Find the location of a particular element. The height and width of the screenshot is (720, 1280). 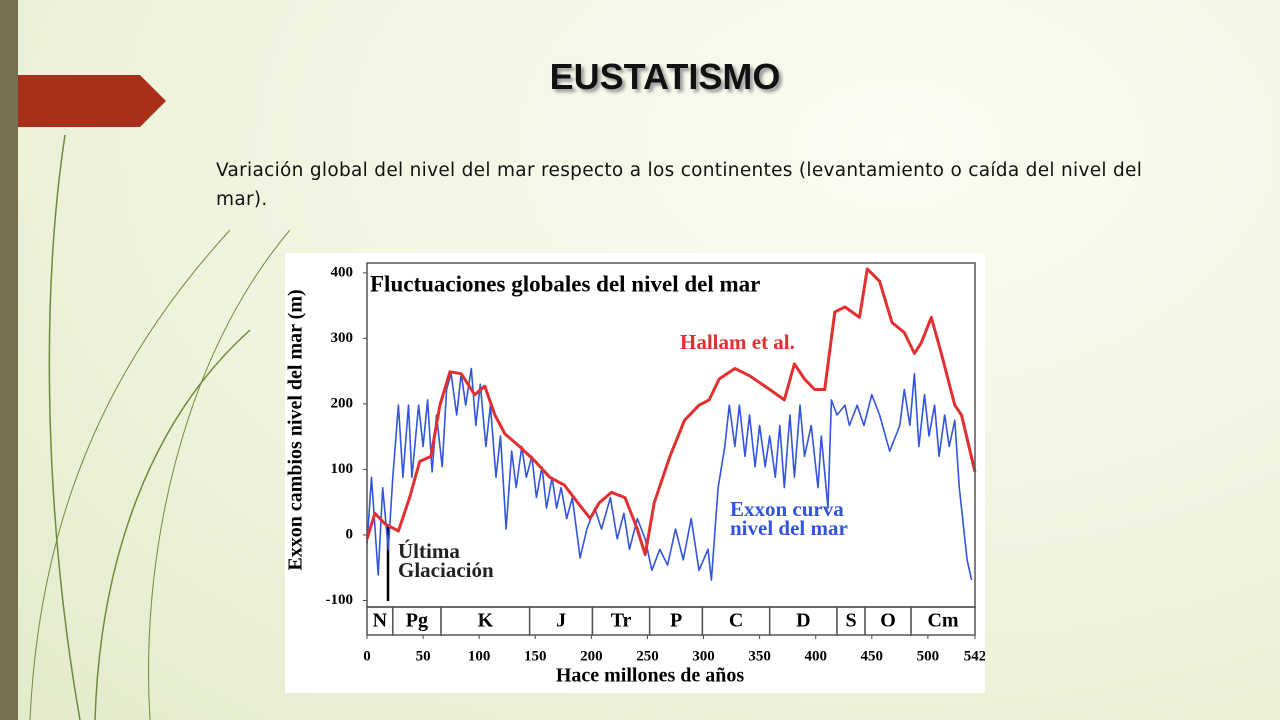

y-tick-label: -100 is located at coordinates (340, 600).